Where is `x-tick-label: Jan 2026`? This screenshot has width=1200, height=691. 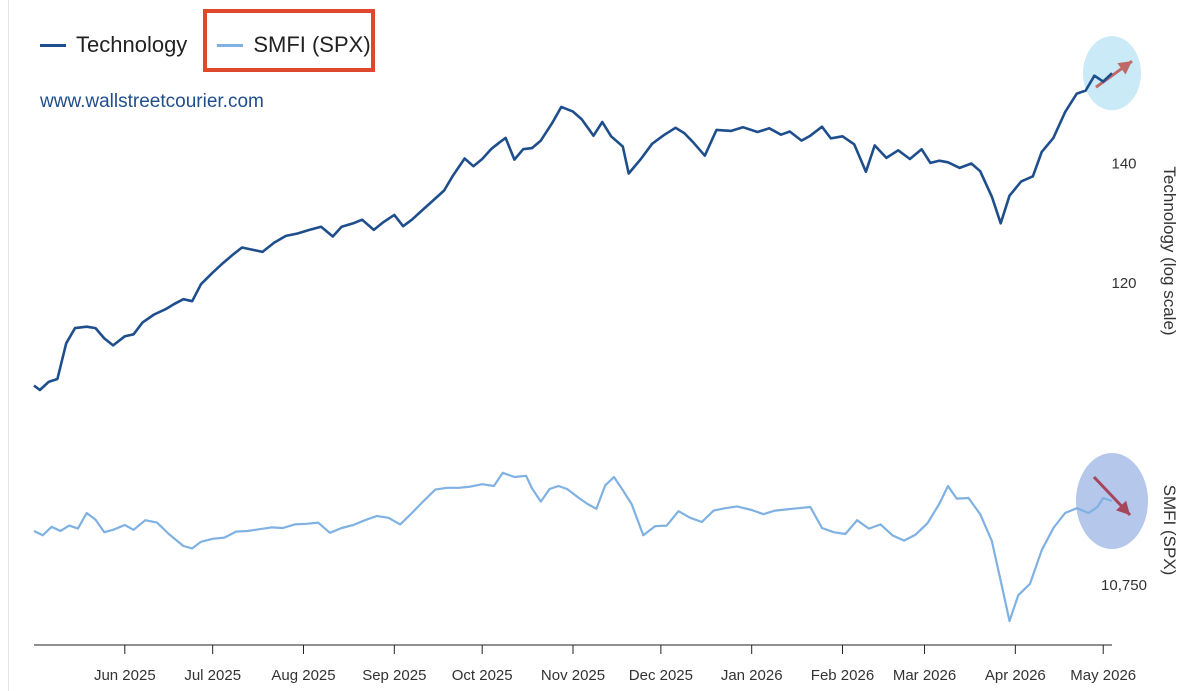 x-tick-label: Jan 2026 is located at coordinates (752, 675).